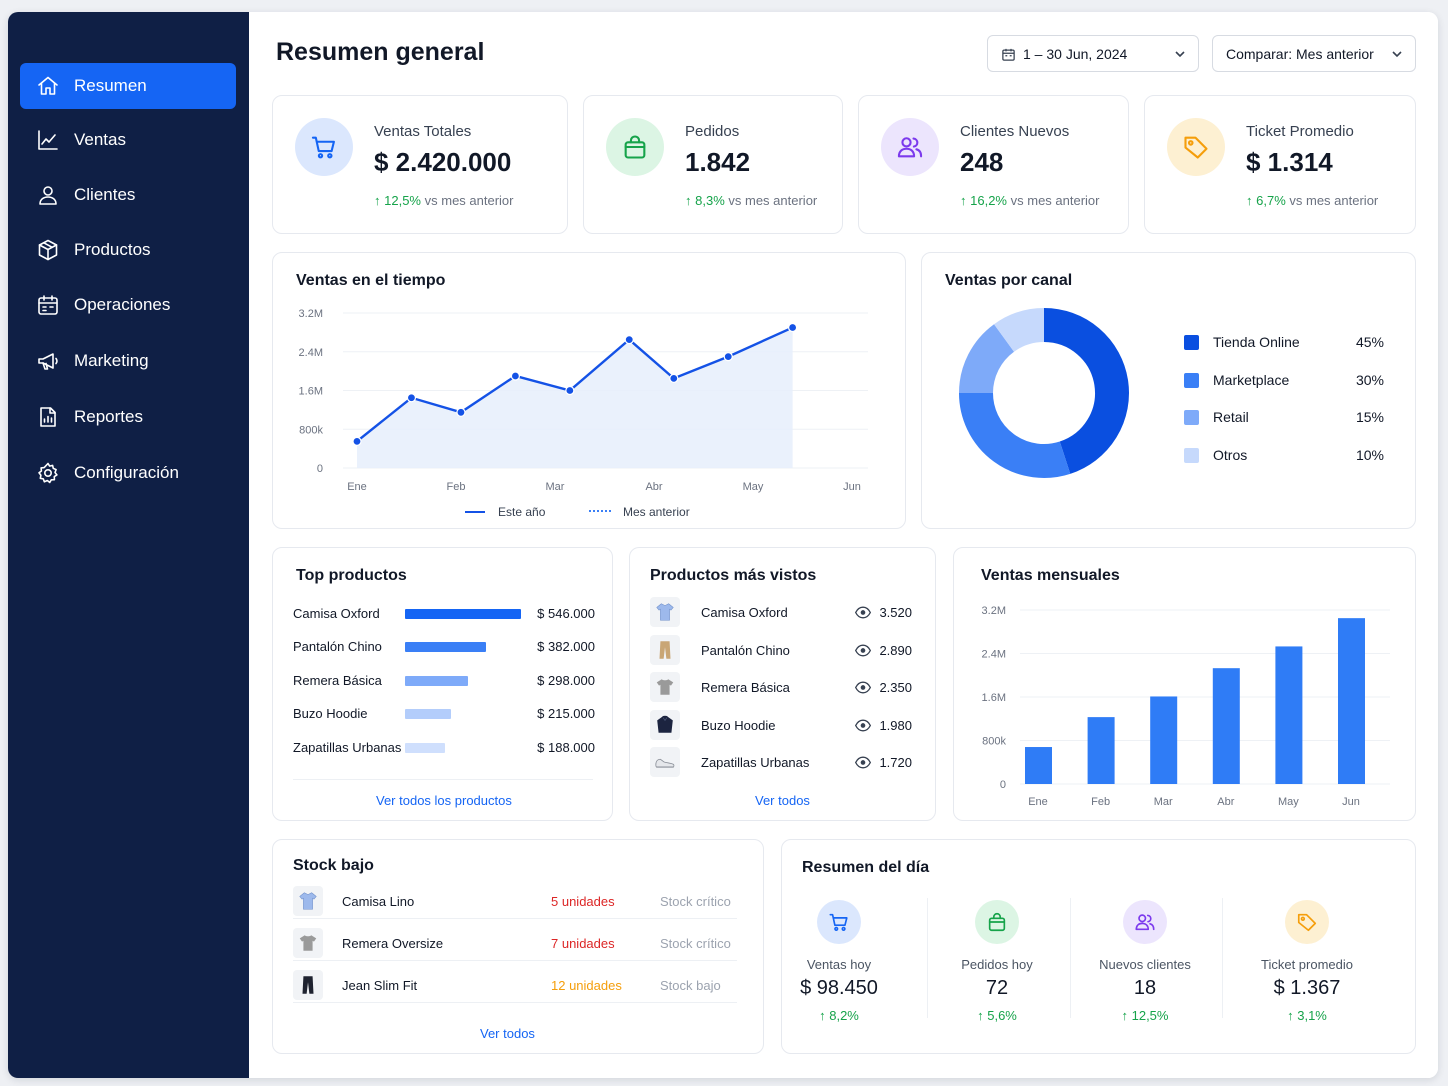 Image resolution: width=1448 pixels, height=1086 pixels. What do you see at coordinates (444, 614) in the screenshot?
I see `top-product-row: Camisa Oxford $ 546.000` at bounding box center [444, 614].